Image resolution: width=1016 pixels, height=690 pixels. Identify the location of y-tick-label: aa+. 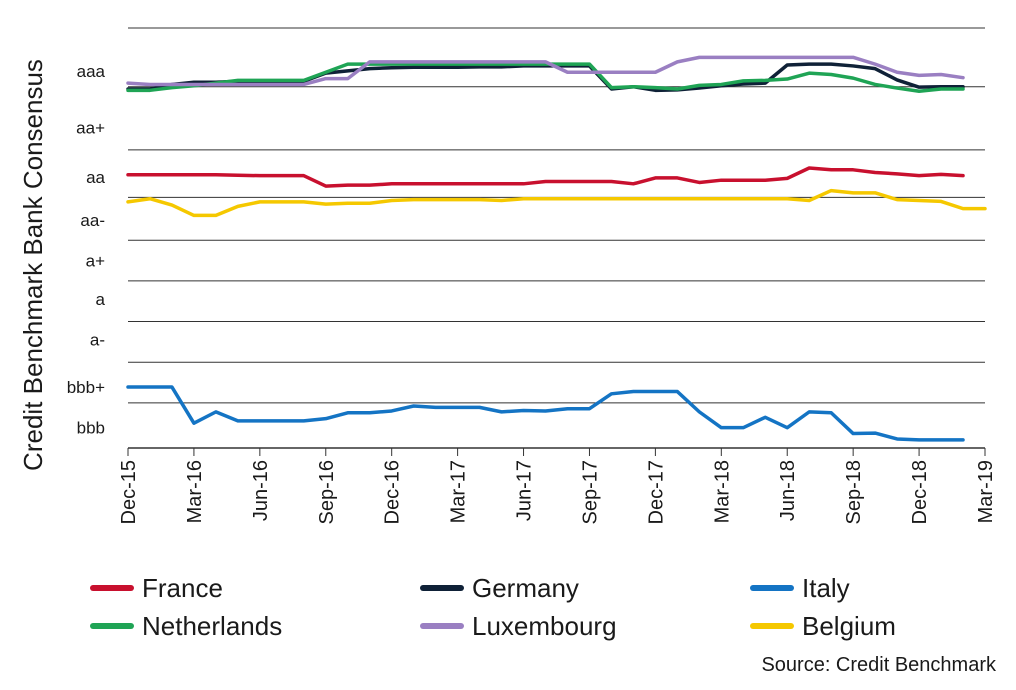
(90, 127).